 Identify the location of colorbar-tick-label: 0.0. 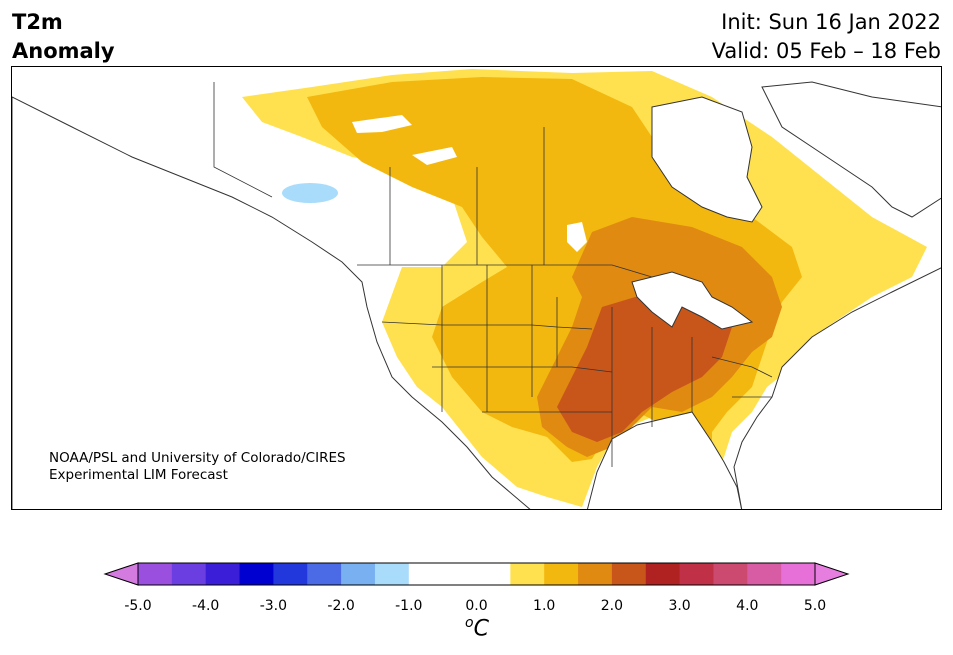
(476, 606).